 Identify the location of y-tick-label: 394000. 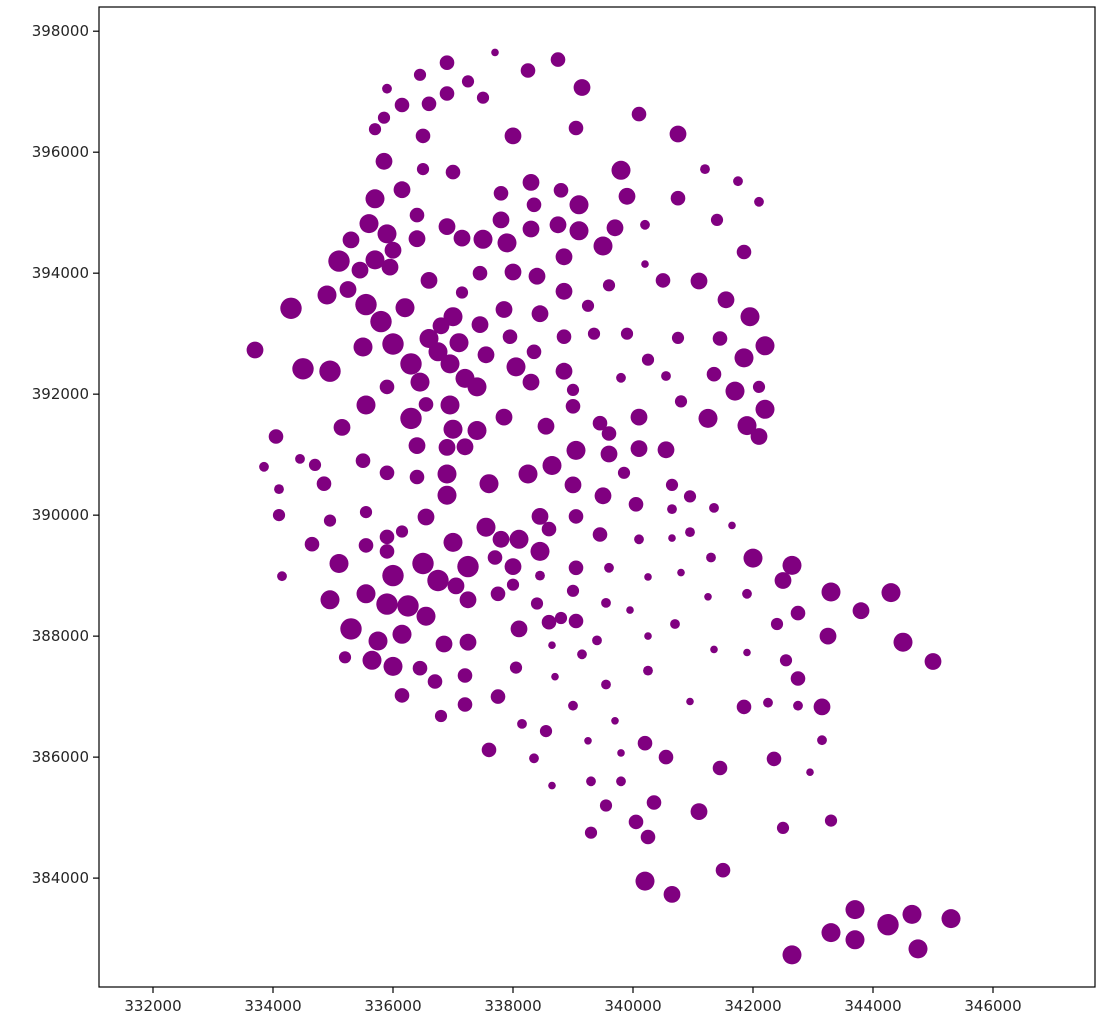
(60, 273).